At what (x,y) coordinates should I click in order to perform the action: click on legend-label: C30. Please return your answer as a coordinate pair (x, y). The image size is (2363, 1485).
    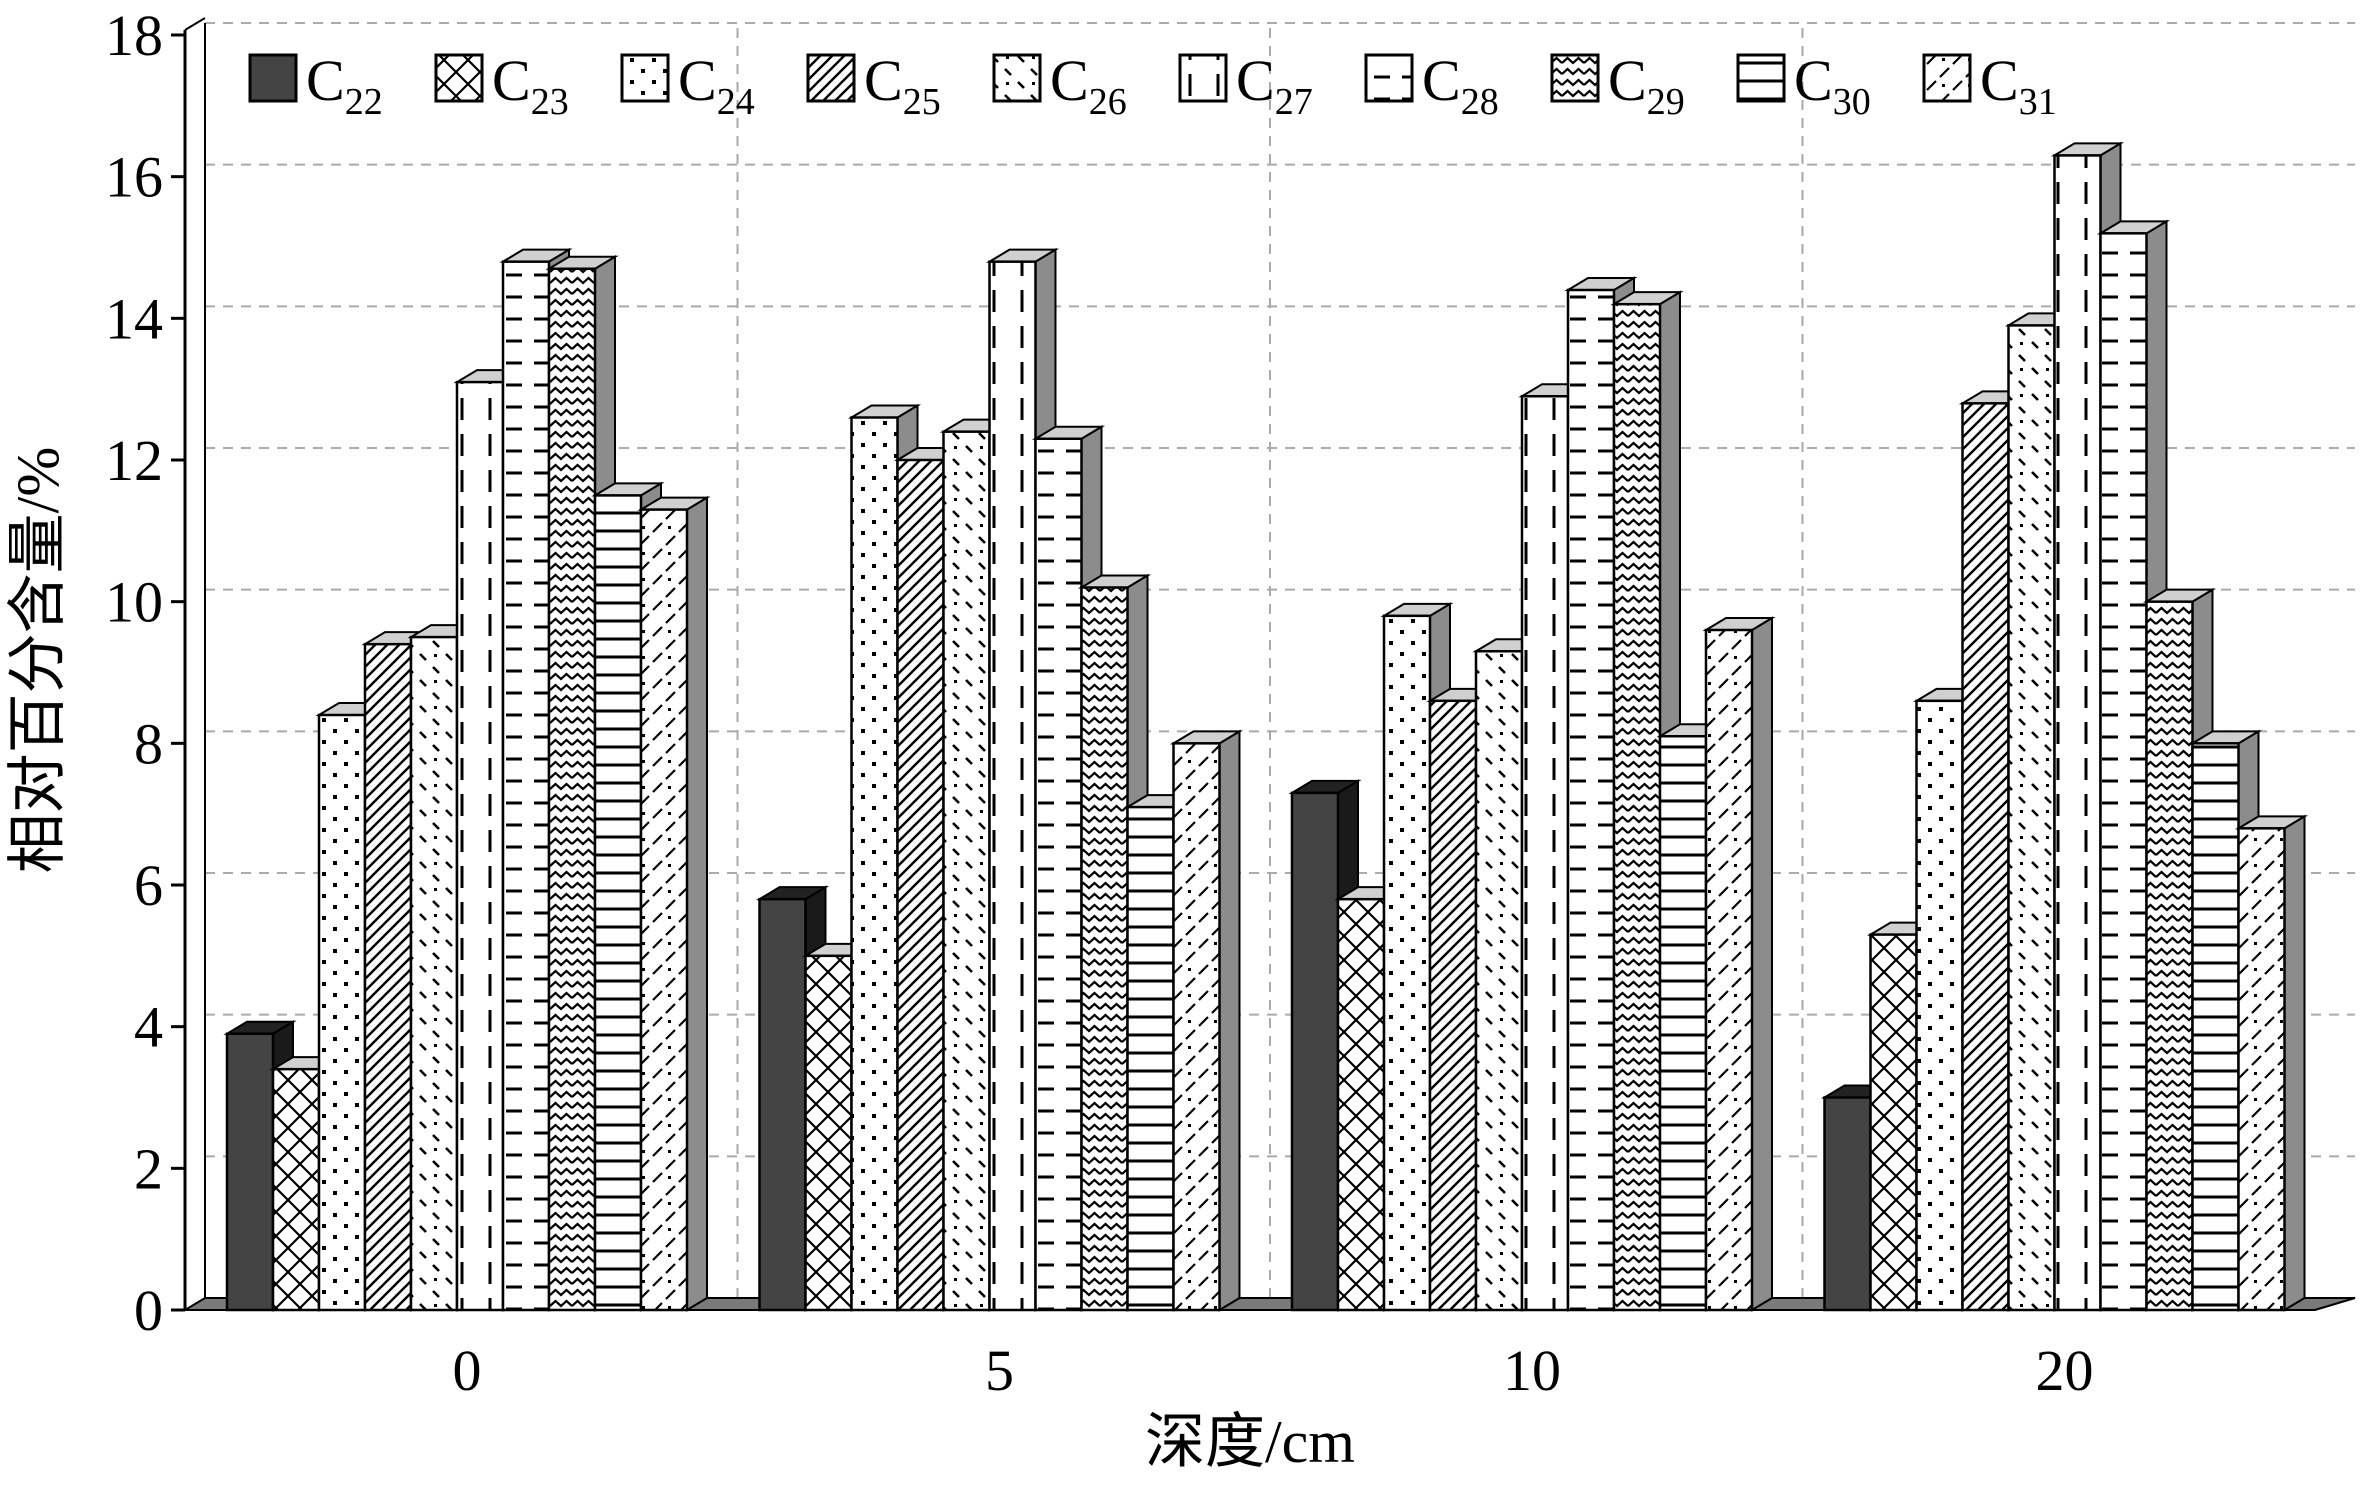
    Looking at the image, I should click on (1832, 85).